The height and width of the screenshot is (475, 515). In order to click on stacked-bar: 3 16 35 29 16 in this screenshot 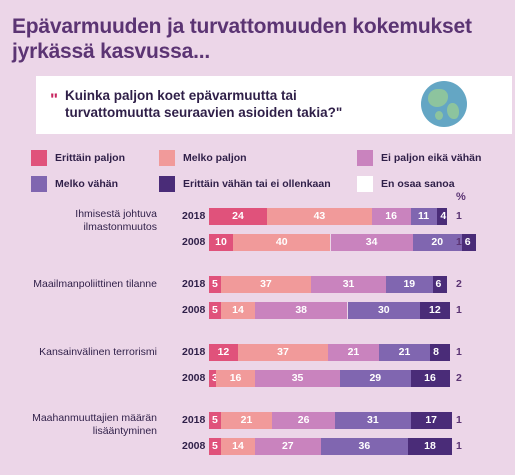, I will do `click(330, 378)`.